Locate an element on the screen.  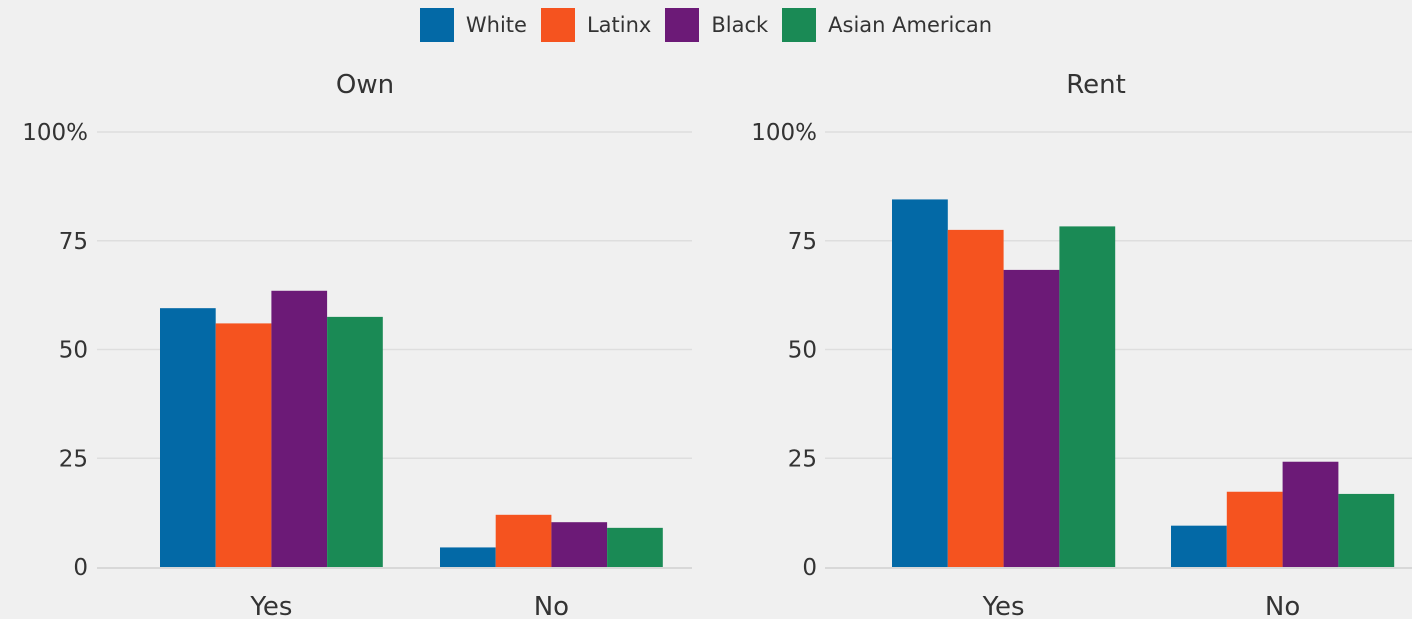
chart-legend: White Latinx Black Asian American is located at coordinates (706, 25).